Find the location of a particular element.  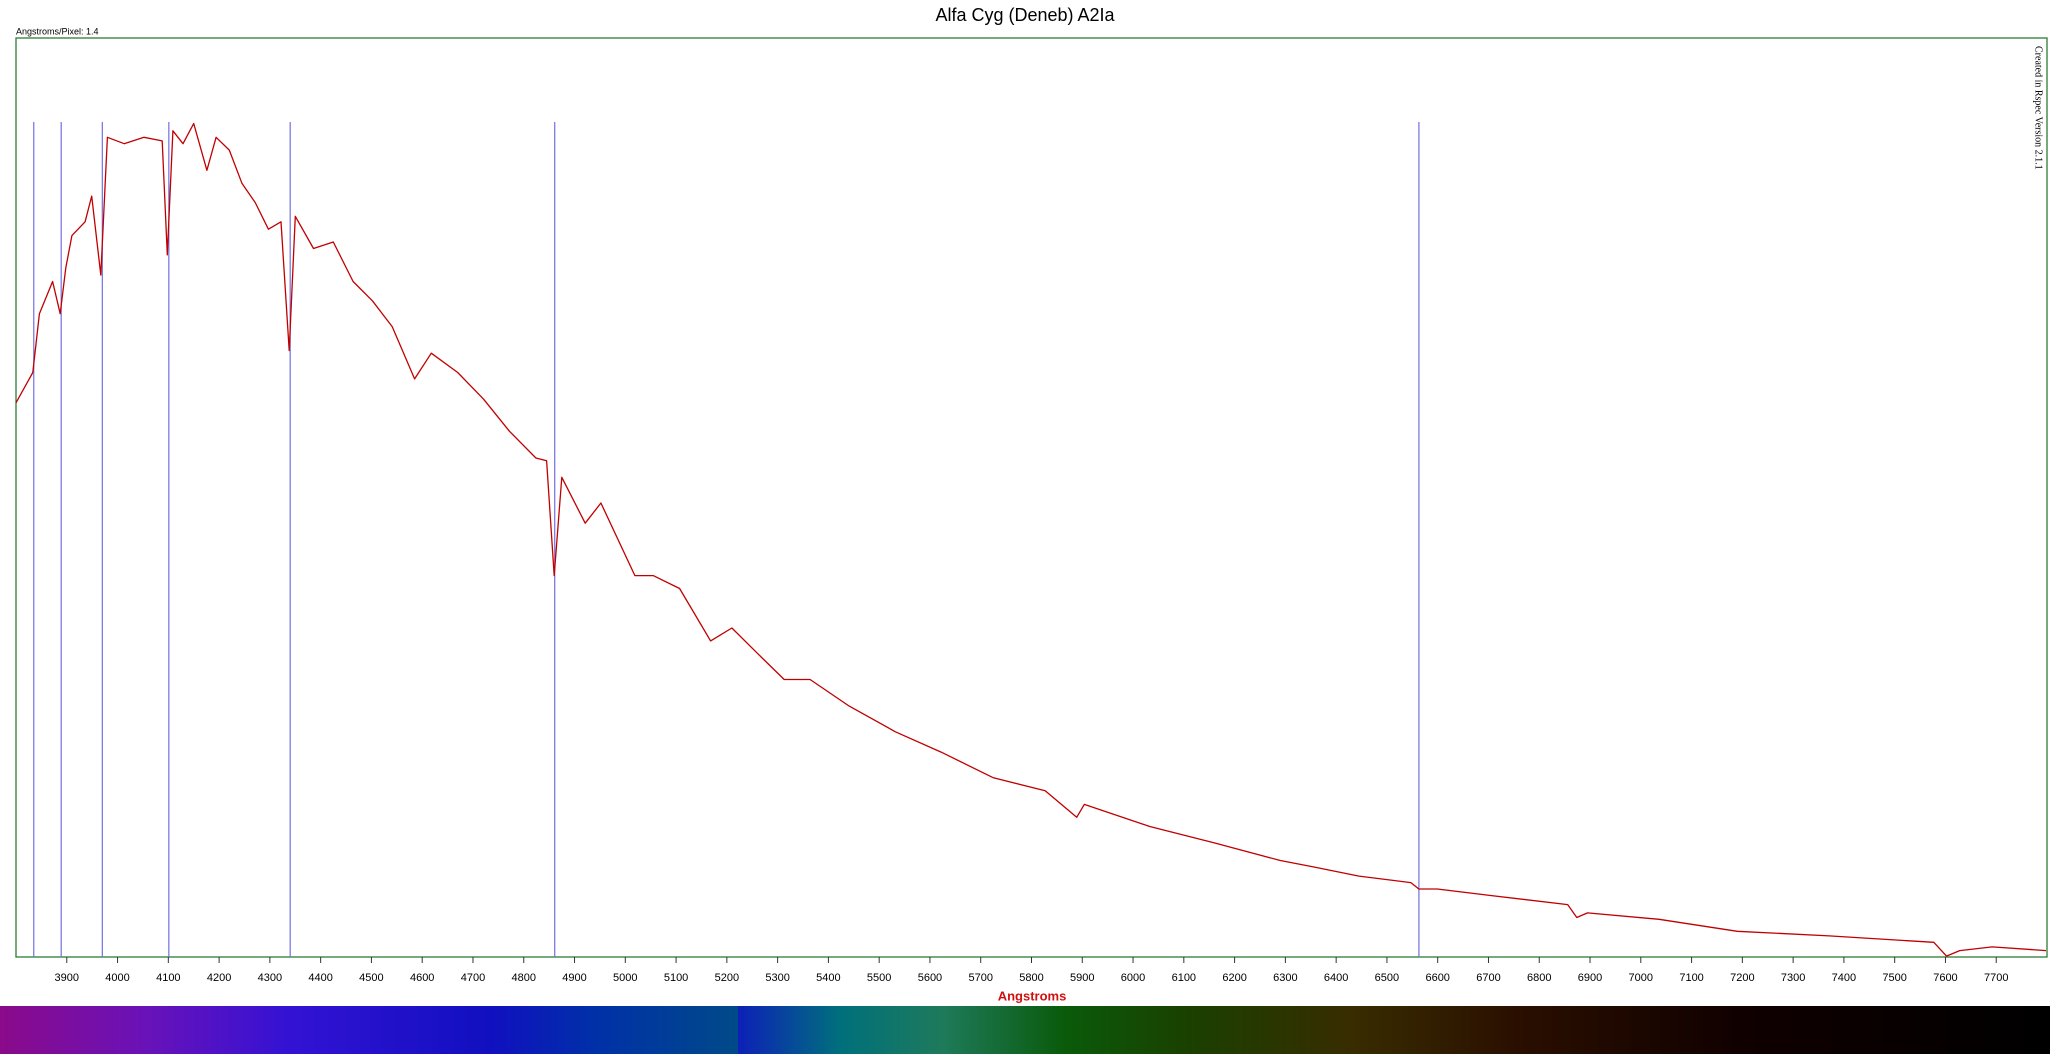

x-tick-label: 7500 is located at coordinates (1894, 978).